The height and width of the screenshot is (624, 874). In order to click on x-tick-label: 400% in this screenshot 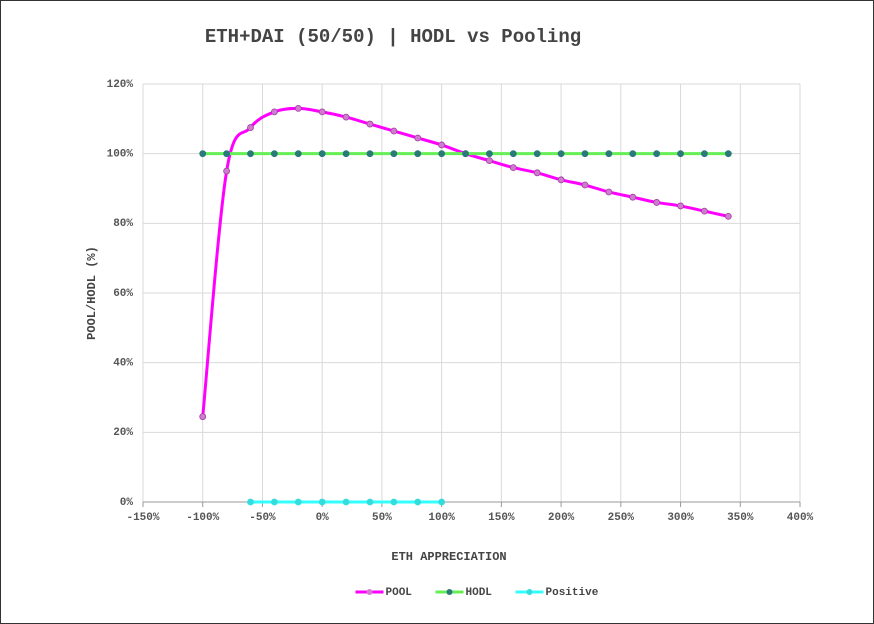, I will do `click(800, 518)`.